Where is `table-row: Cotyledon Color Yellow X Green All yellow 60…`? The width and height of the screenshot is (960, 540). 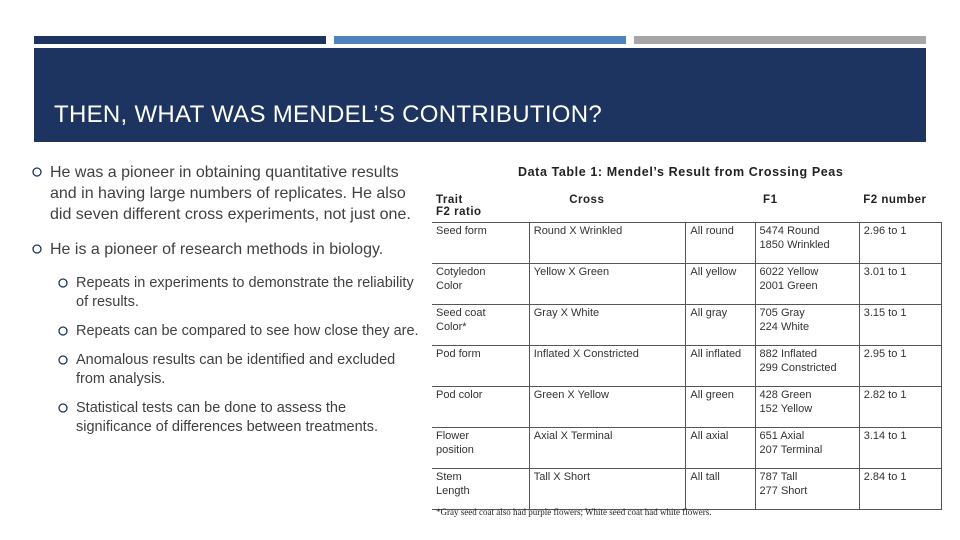 table-row: Cotyledon Color Yellow X Green All yellow 60… is located at coordinates (687, 284).